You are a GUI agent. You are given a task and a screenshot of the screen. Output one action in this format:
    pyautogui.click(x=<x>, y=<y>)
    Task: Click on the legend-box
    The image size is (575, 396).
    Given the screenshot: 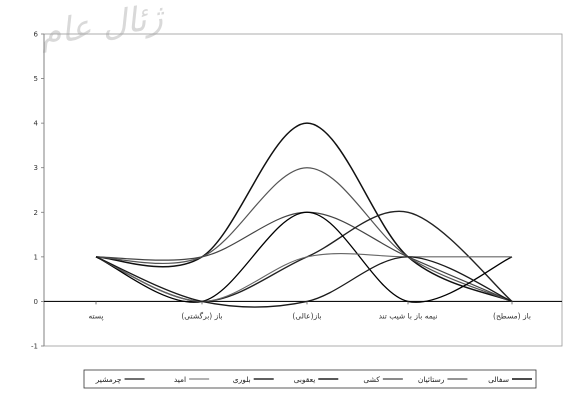 What is the action you would take?
    pyautogui.click(x=310, y=379)
    